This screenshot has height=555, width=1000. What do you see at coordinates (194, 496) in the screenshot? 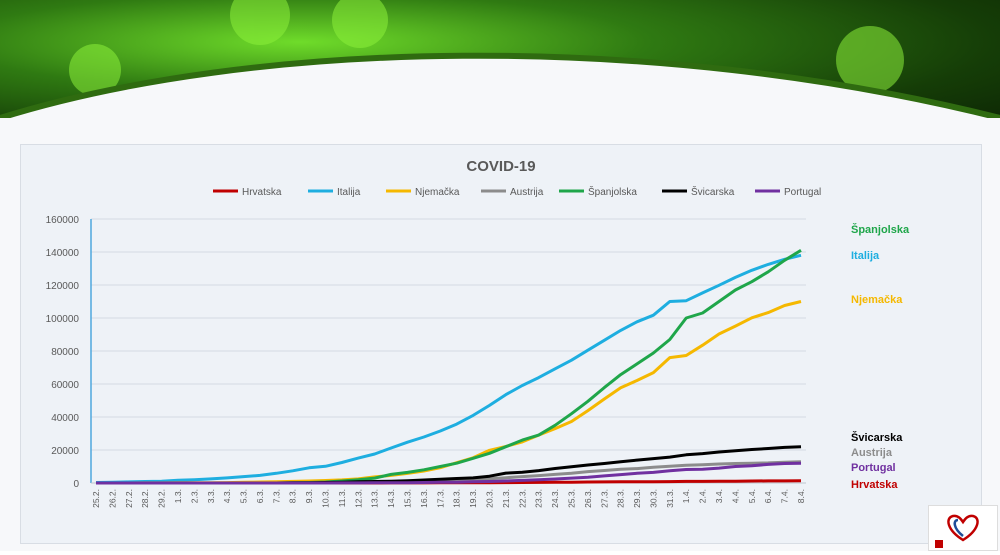
I see `x-tick-label: 2.3.` at bounding box center [194, 496].